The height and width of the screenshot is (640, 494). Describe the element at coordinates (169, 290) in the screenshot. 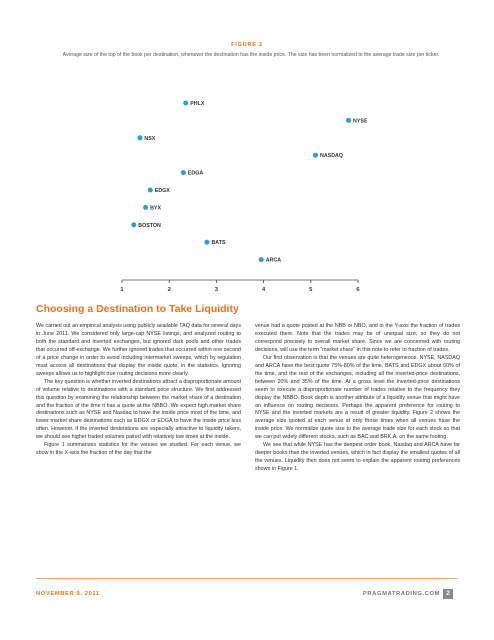

I see `x-tick-label-2: 2` at that location.